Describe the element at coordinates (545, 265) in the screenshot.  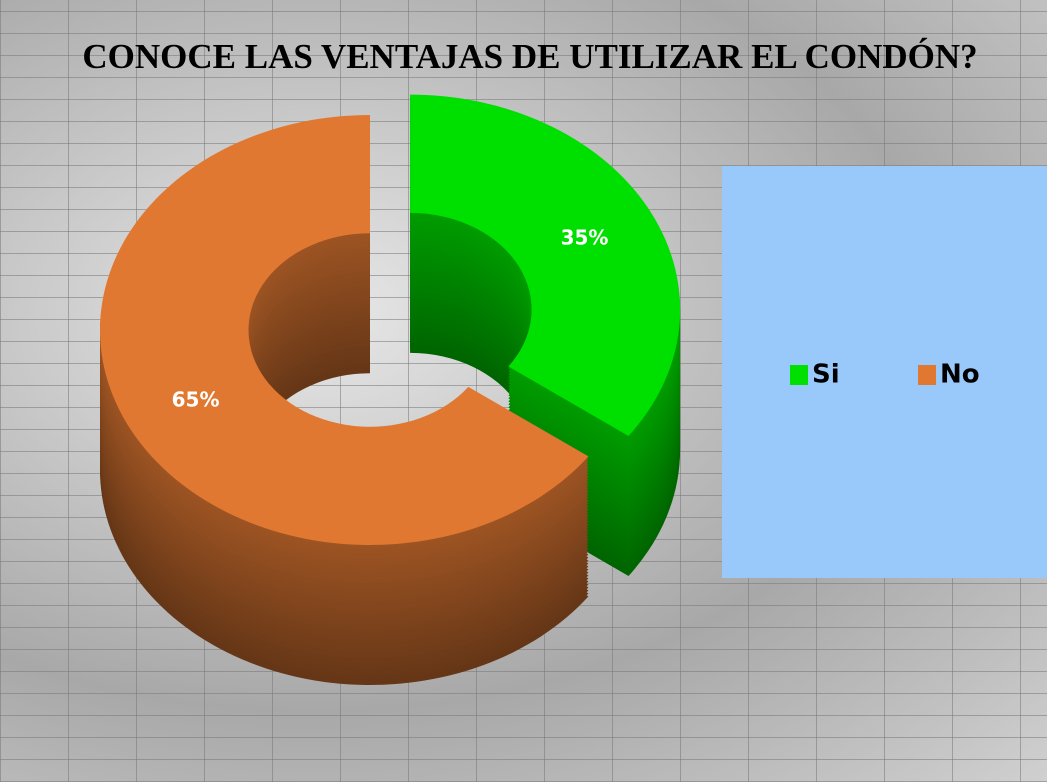
I see `slice` at that location.